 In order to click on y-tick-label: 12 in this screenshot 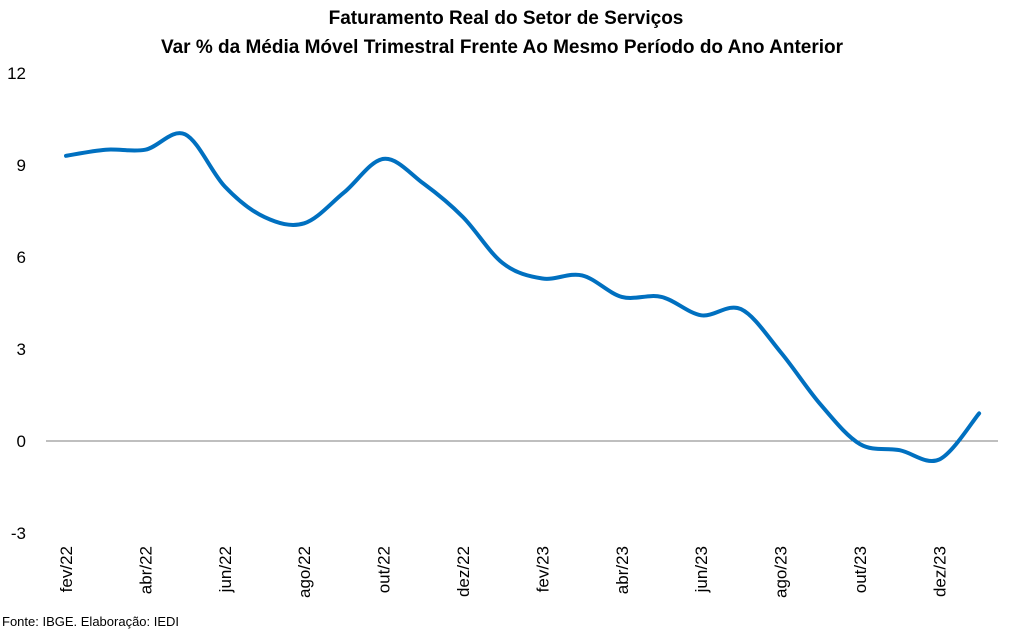, I will do `click(16, 73)`.